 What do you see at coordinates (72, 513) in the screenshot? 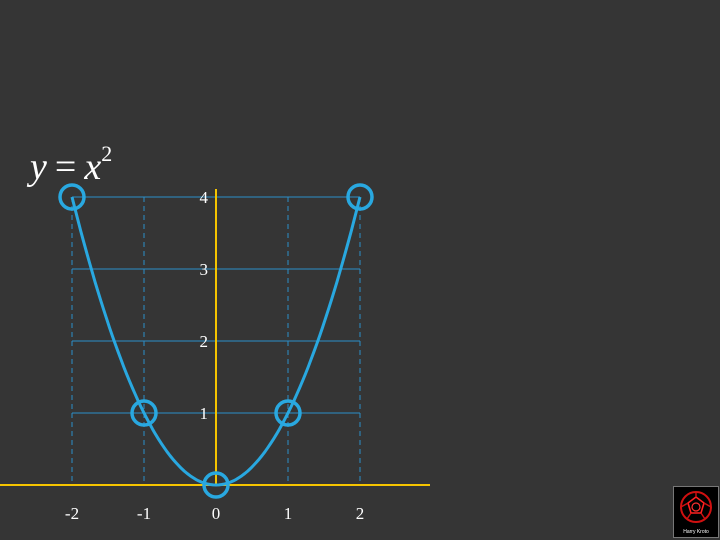
I see `x-tick-label: -2` at bounding box center [72, 513].